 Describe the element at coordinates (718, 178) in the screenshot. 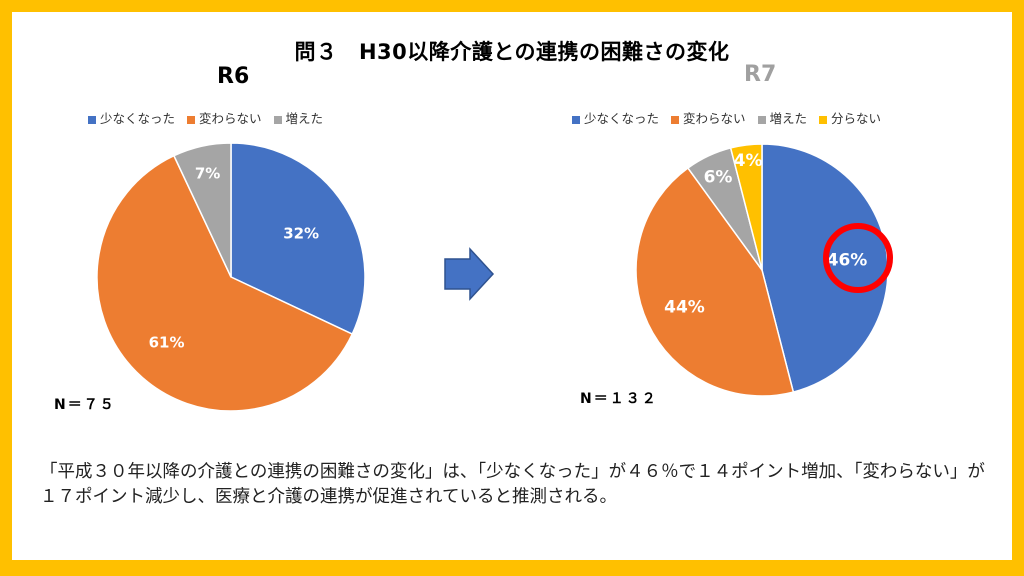

I see `data-label: 6%` at that location.